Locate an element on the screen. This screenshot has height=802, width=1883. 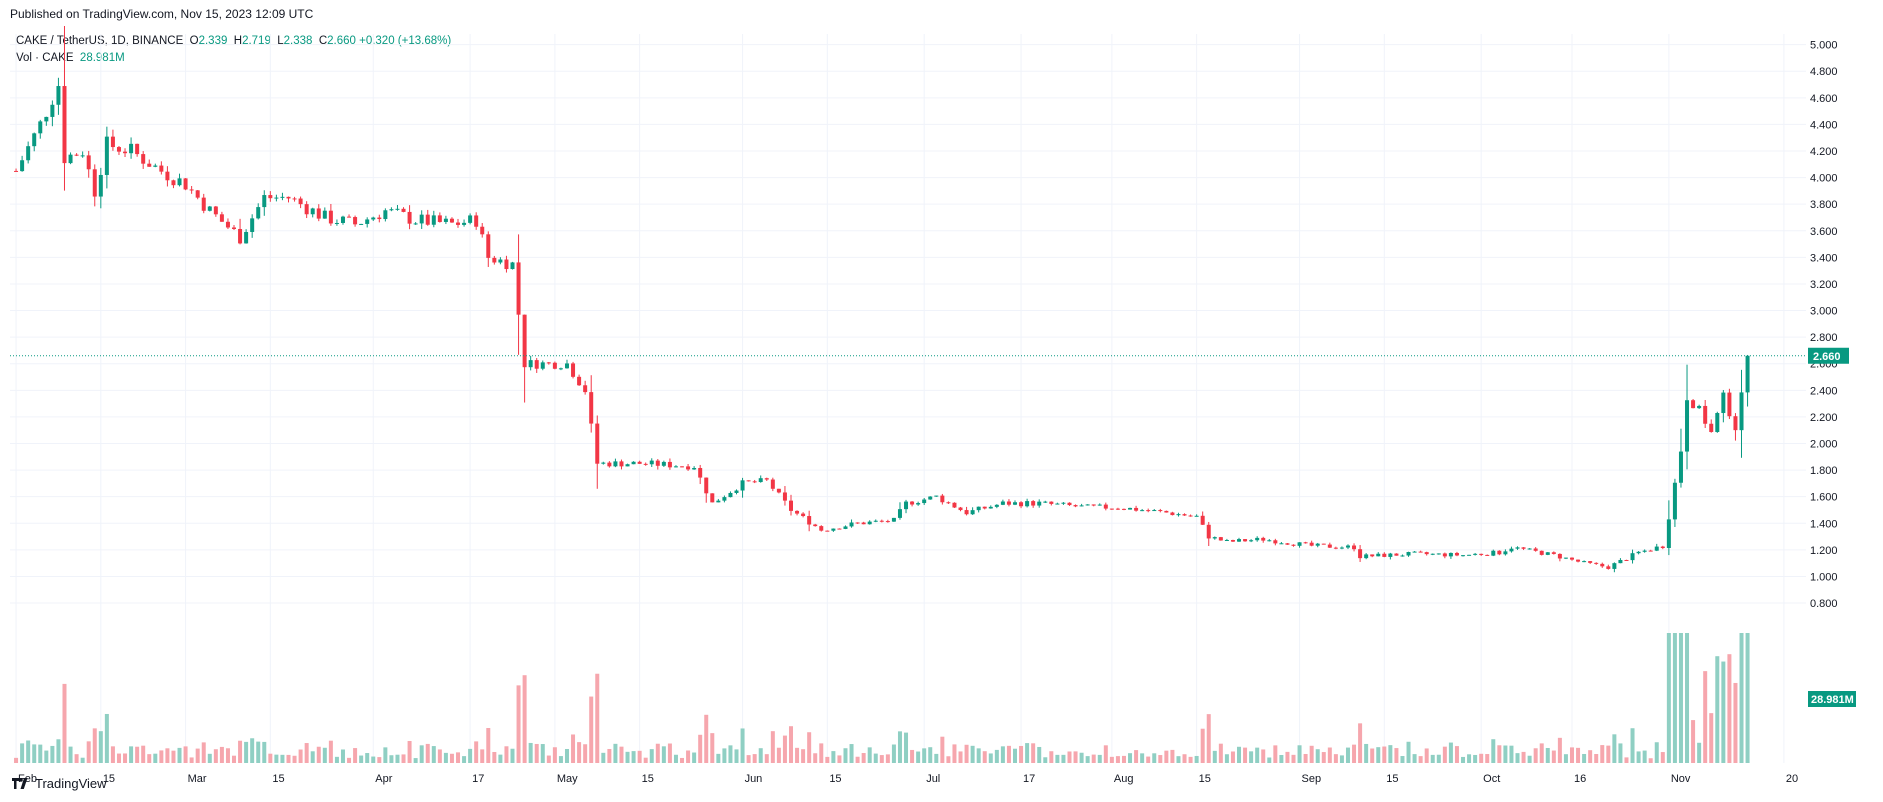
symbol-label: CAKE / TetherUS, 1D, BINANCE is located at coordinates (100, 41).